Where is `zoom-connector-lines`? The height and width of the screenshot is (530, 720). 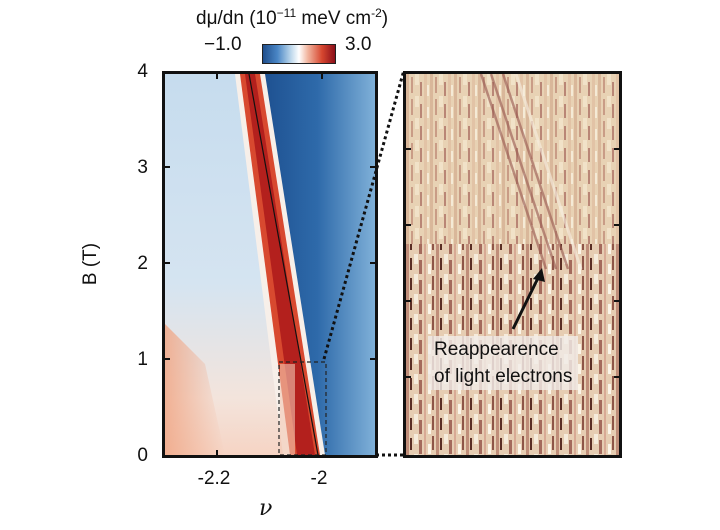
zoom-connector-lines is located at coordinates (364, 263).